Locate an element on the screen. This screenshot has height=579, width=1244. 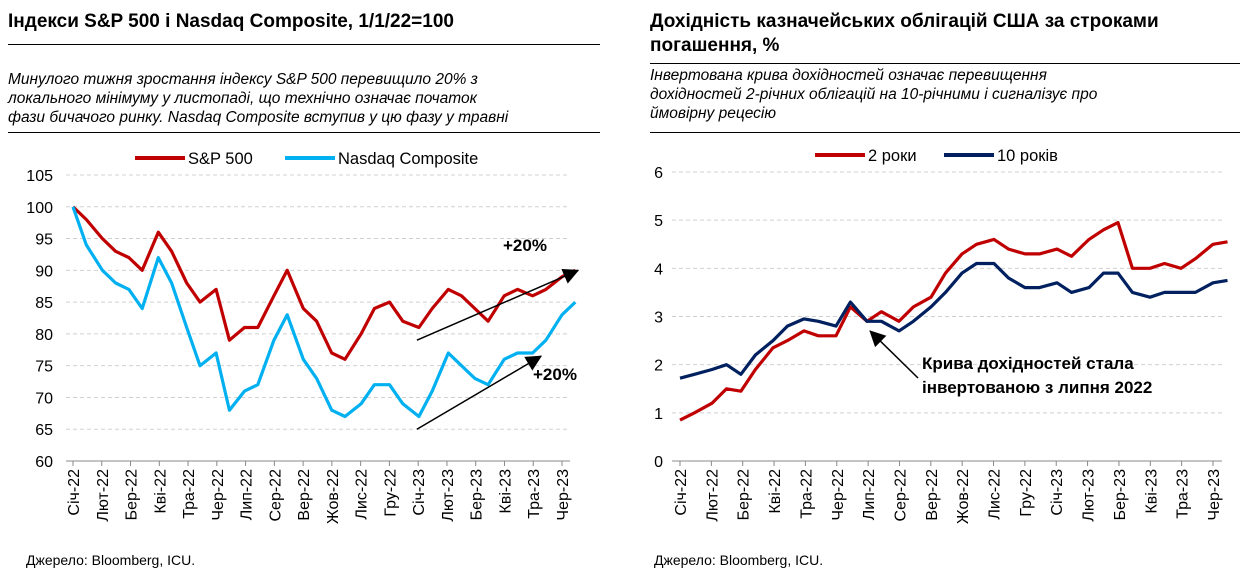
y-tick-label: 1 is located at coordinates (658, 414).